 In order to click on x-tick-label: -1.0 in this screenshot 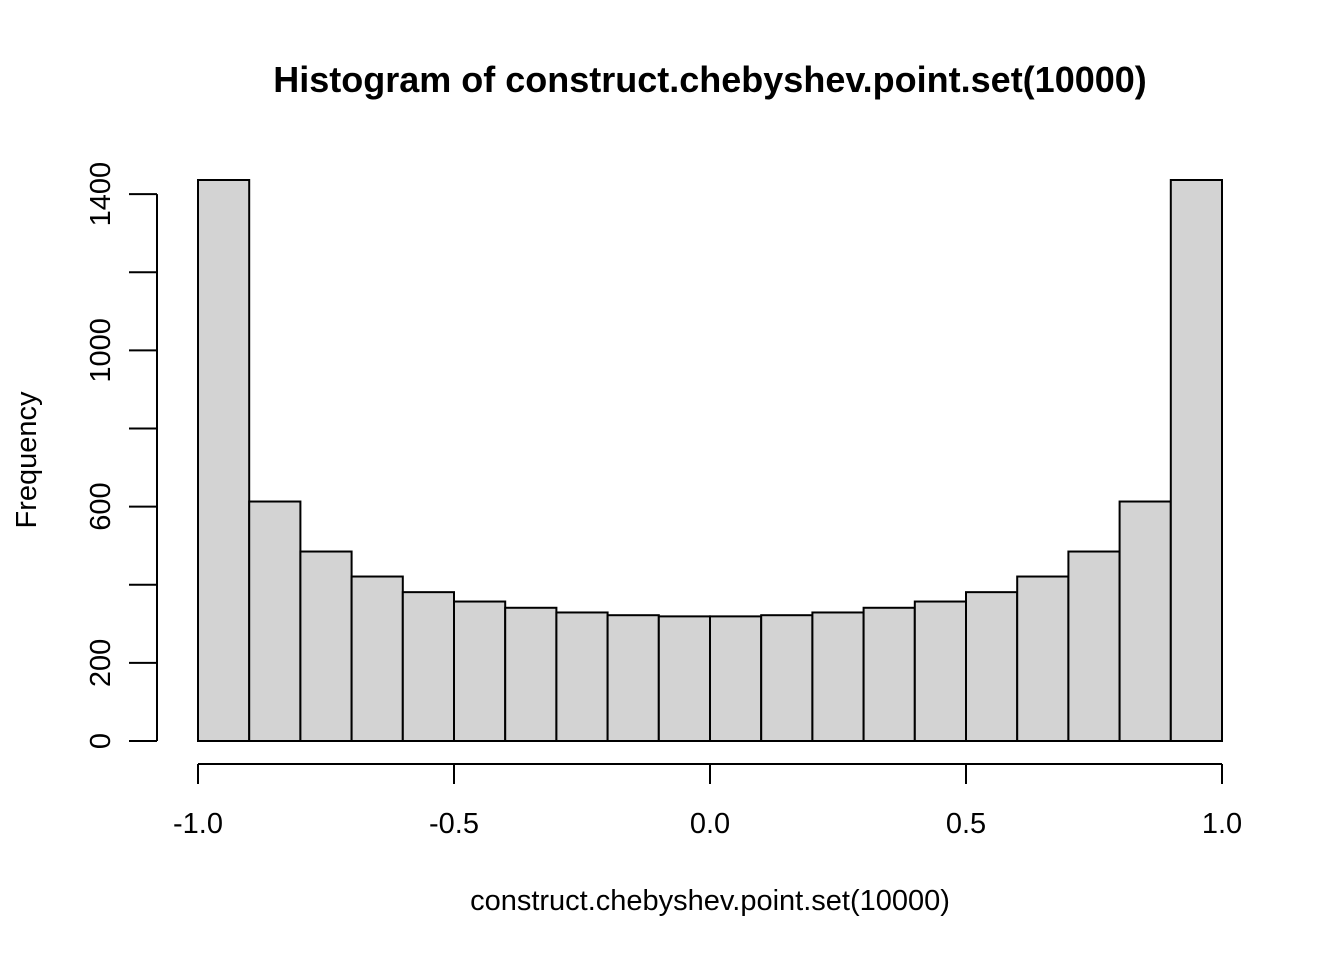, I will do `click(198, 824)`.